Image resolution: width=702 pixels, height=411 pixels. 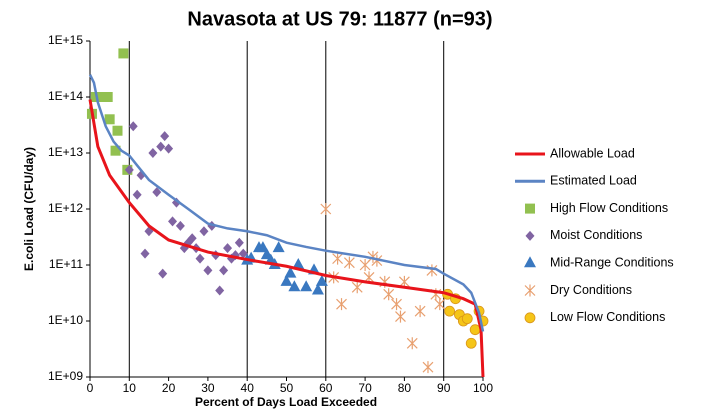 What do you see at coordinates (612, 262) in the screenshot?
I see `legend-label: Mid-Range Conditions` at bounding box center [612, 262].